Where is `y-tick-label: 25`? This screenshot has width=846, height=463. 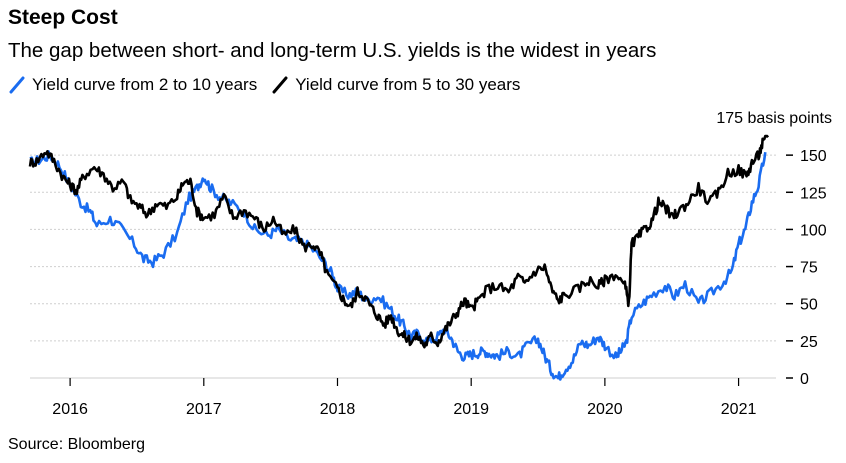
y-tick-label: 25 is located at coordinates (809, 342).